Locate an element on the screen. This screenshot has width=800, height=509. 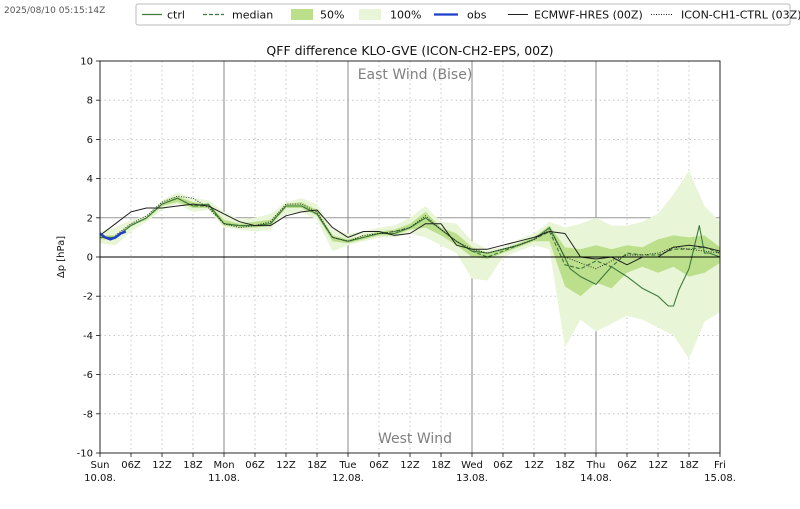
legend-50-label: 50% is located at coordinates (332, 15).